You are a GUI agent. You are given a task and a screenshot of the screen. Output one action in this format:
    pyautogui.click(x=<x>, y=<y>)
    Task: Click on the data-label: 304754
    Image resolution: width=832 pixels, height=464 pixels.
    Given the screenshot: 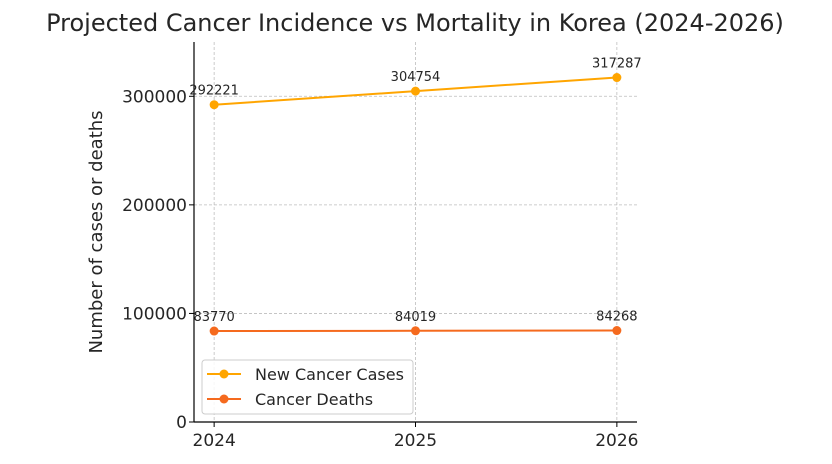 What is the action you would take?
    pyautogui.click(x=416, y=77)
    